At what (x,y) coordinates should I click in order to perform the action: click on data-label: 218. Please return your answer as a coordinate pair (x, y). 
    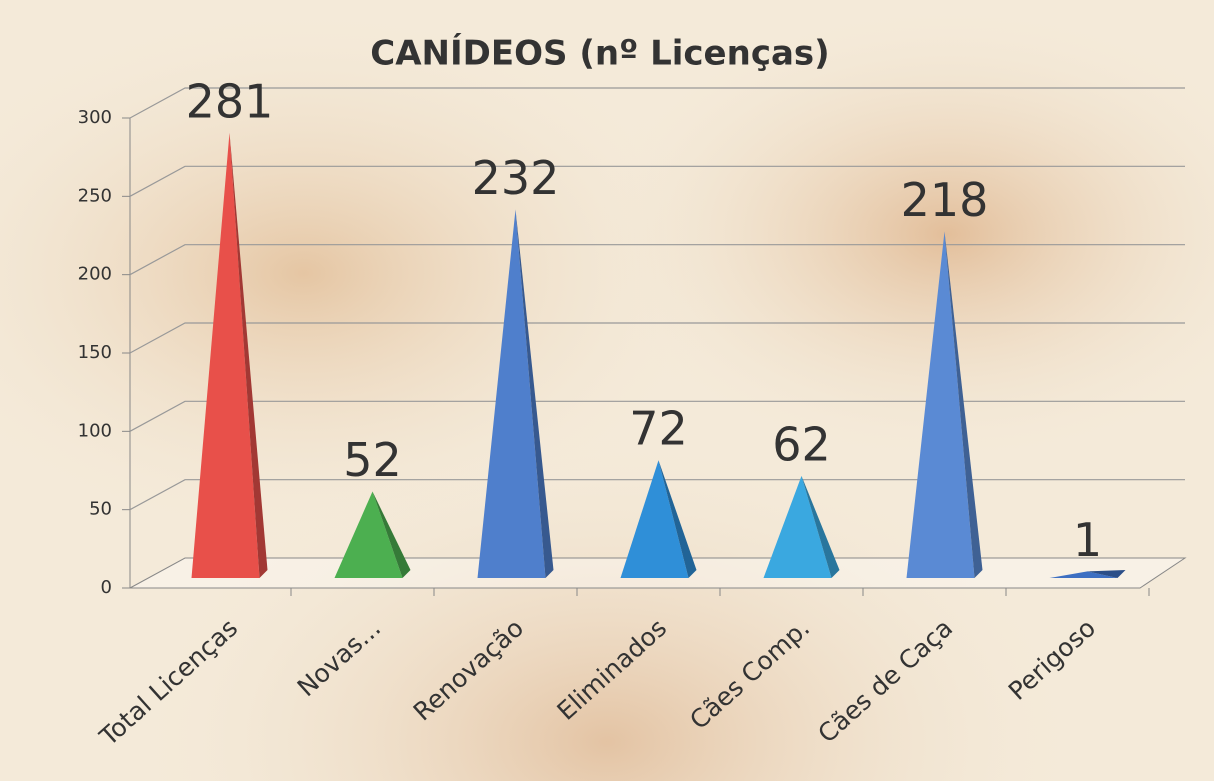
    Looking at the image, I should click on (945, 200).